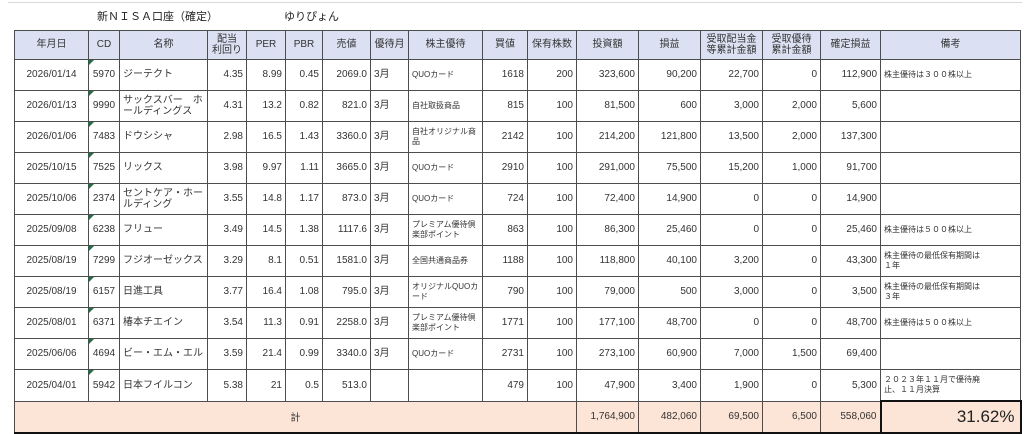 This screenshot has width=1024, height=434. What do you see at coordinates (104, 168) in the screenshot?
I see `cell-code: 7525` at bounding box center [104, 168].